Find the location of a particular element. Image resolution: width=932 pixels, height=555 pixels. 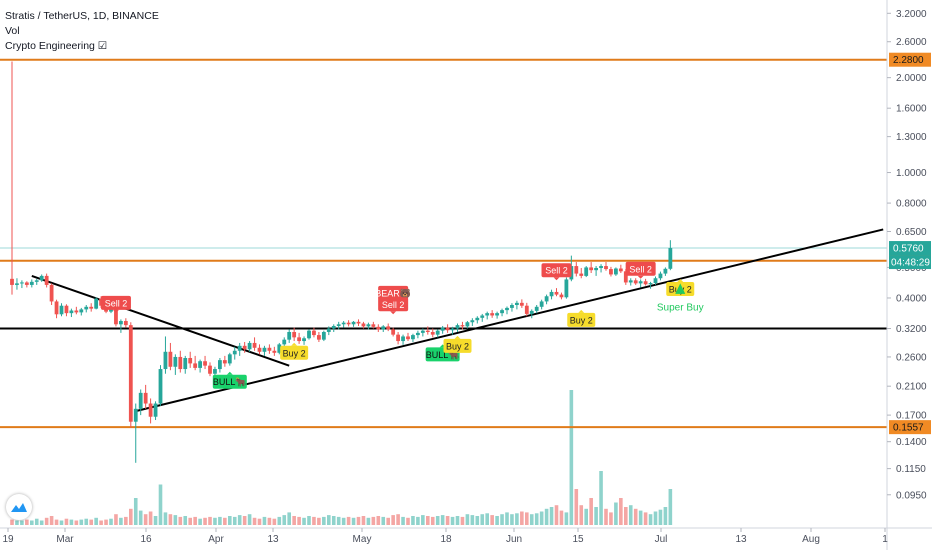

y-tick-label: 0.0950 is located at coordinates (911, 495).